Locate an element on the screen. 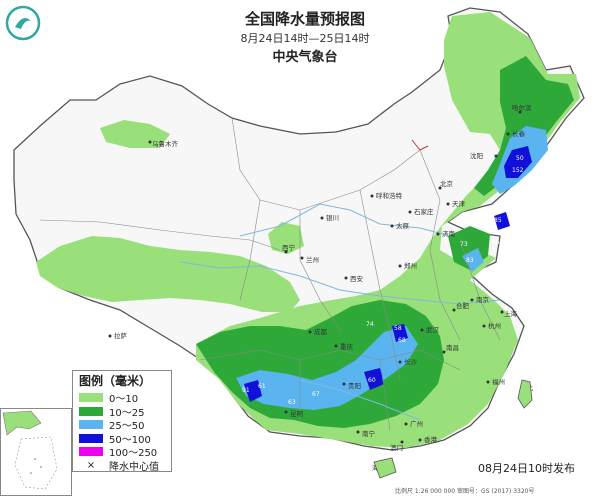 The image size is (600, 499). taiwan-island is located at coordinates (525, 394).